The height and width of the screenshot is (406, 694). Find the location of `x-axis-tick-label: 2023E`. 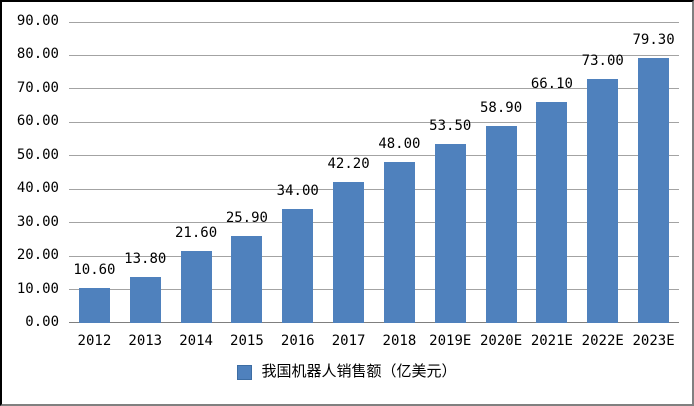

x-axis-tick-label: 2023E is located at coordinates (653, 341).